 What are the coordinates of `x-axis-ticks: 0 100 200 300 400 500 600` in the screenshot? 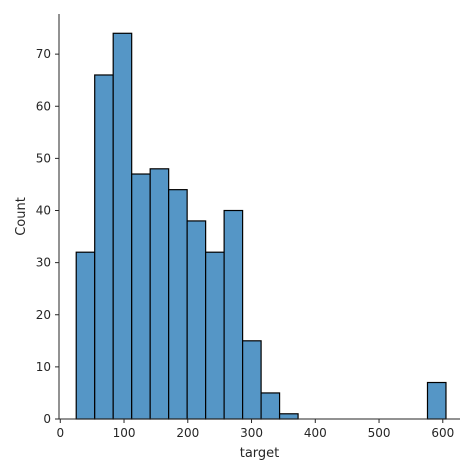 It's located at (255, 429).